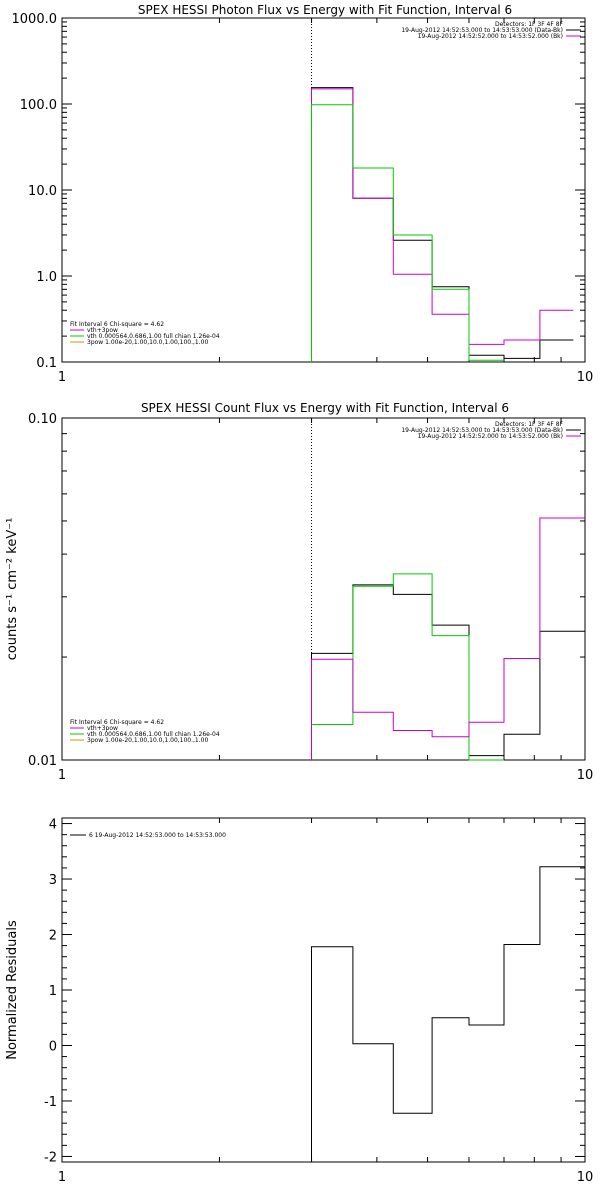 The width and height of the screenshot is (600, 1200). Describe the element at coordinates (42, 419) in the screenshot. I see `y-tick-label: 0.10` at that location.